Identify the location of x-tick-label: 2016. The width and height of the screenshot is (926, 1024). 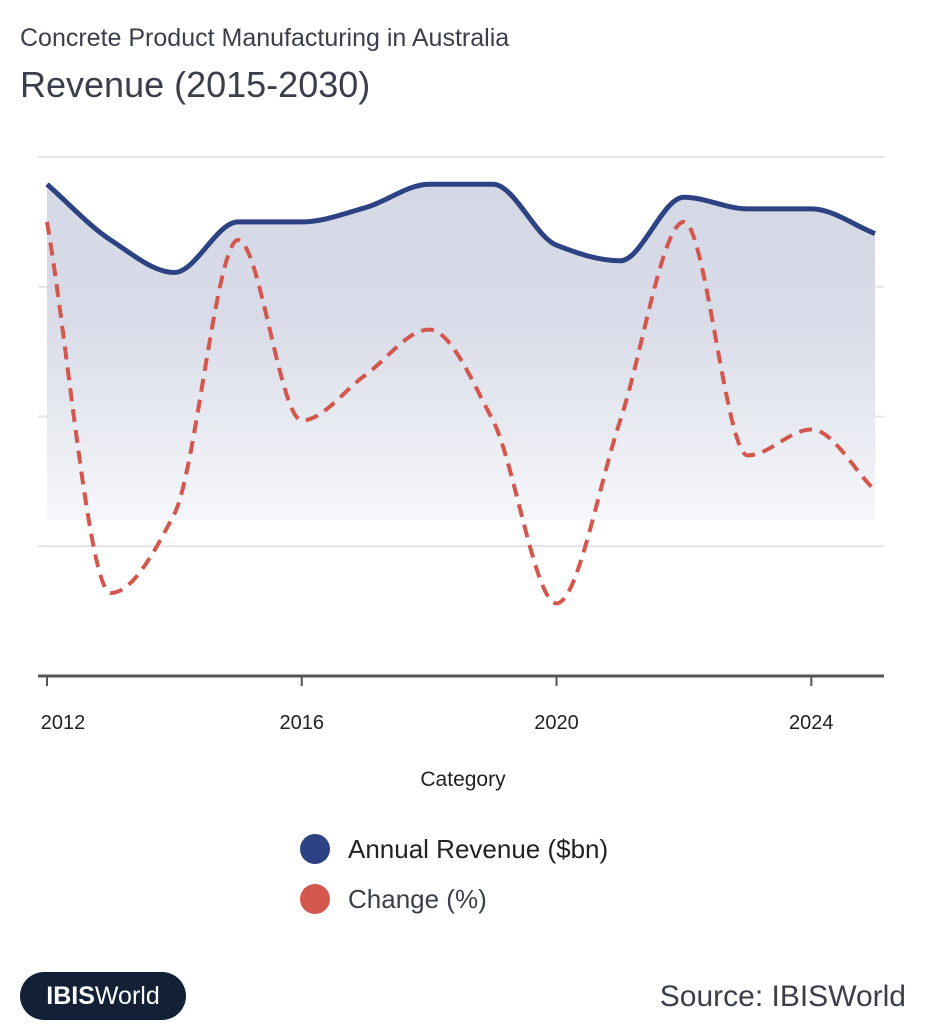
(302, 723).